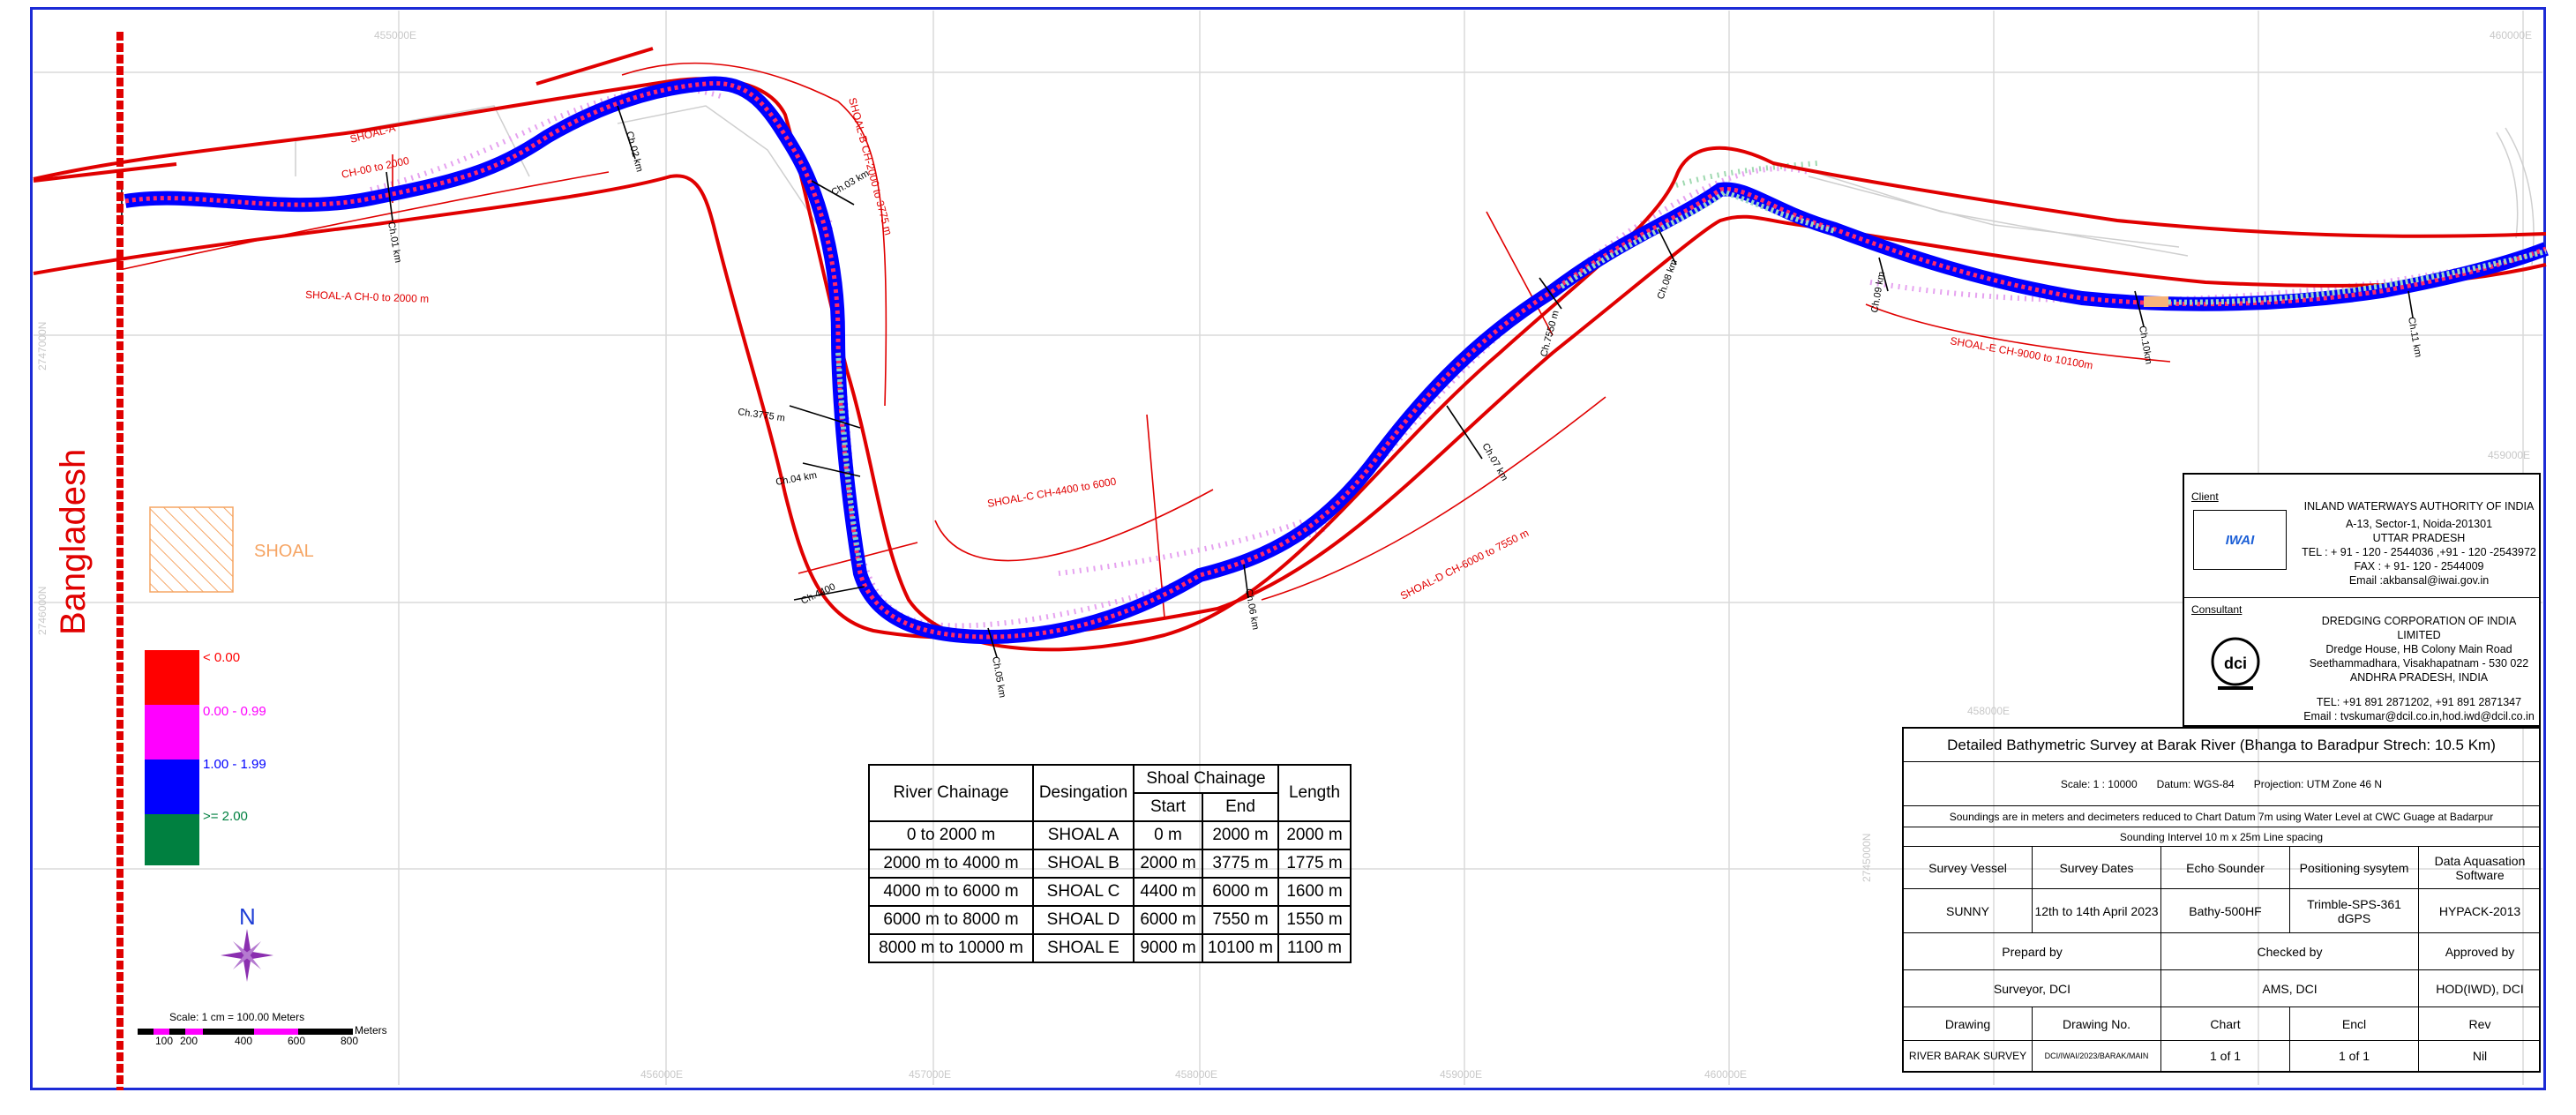 This screenshot has width=2576, height=1115. What do you see at coordinates (247, 916) in the screenshot?
I see `north-label: N` at bounding box center [247, 916].